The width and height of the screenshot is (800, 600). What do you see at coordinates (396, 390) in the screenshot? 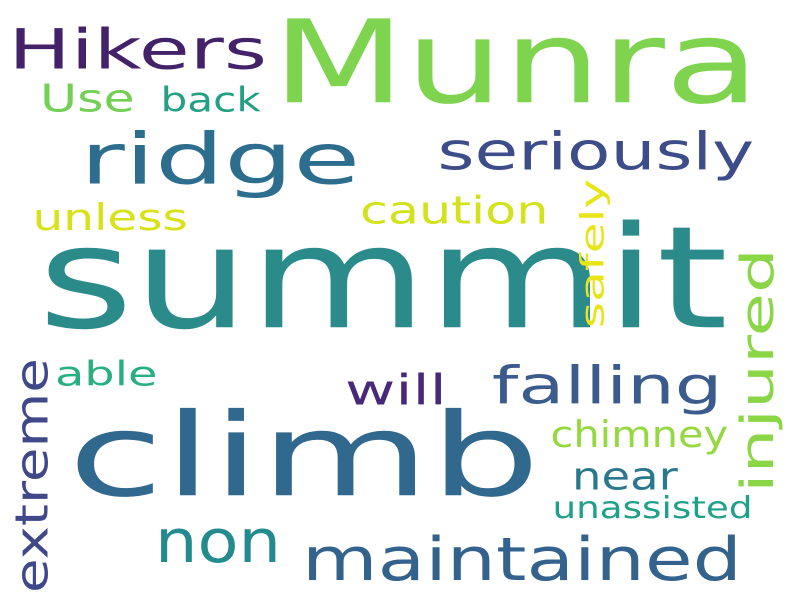
I see `word-will: will` at bounding box center [396, 390].